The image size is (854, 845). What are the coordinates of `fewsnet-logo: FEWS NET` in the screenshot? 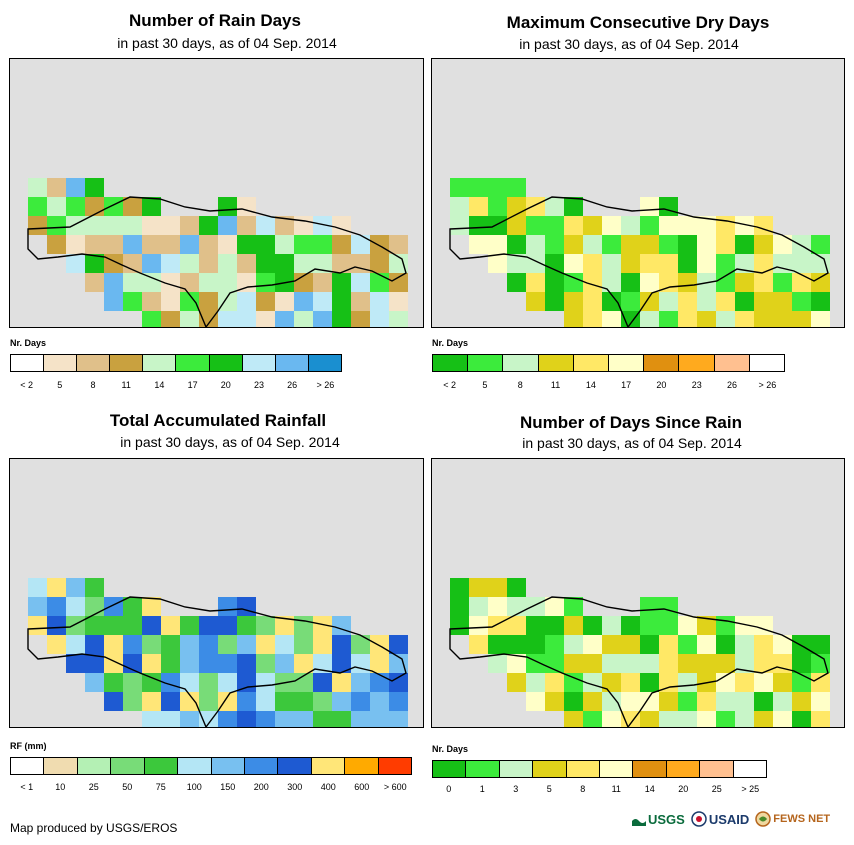 It's located at (792, 819).